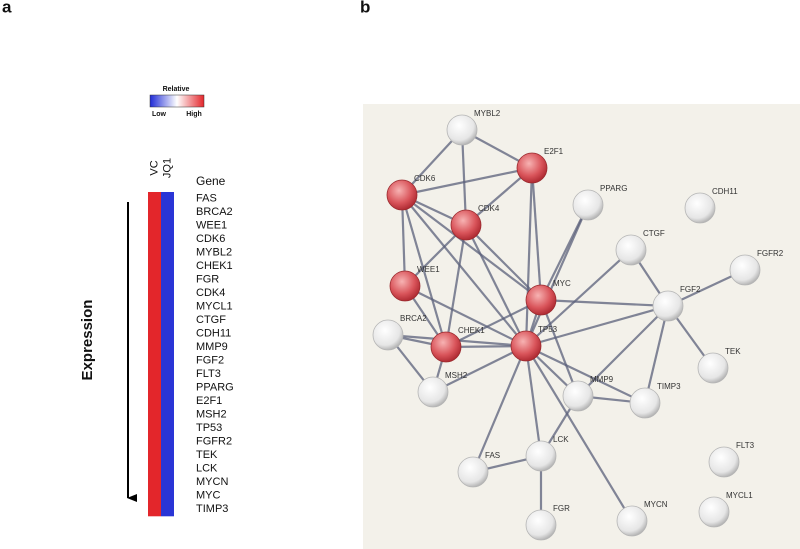  I want to click on node-label: MMP9, so click(602, 379).